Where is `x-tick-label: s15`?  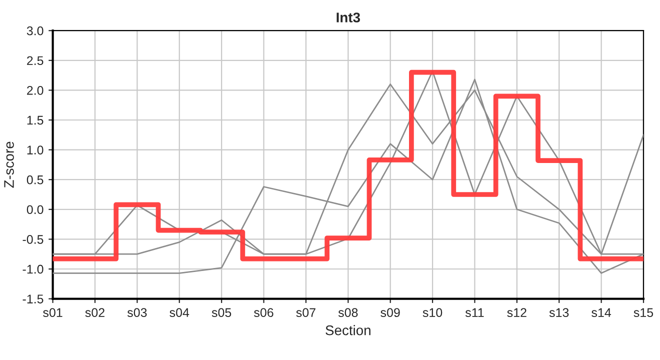
x-tick-label: s15 is located at coordinates (644, 313).